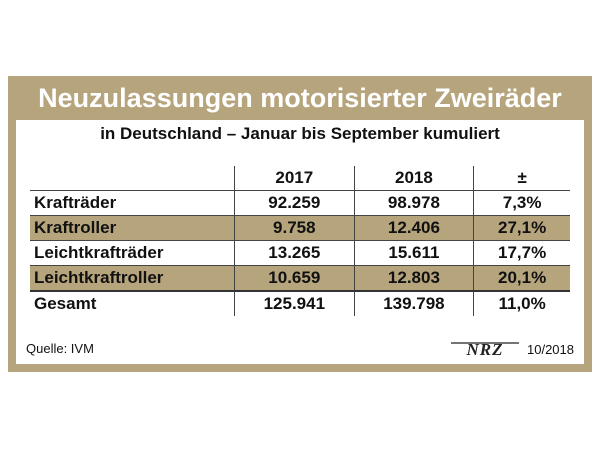  What do you see at coordinates (294, 278) in the screenshot?
I see `value-2017: 10.659` at bounding box center [294, 278].